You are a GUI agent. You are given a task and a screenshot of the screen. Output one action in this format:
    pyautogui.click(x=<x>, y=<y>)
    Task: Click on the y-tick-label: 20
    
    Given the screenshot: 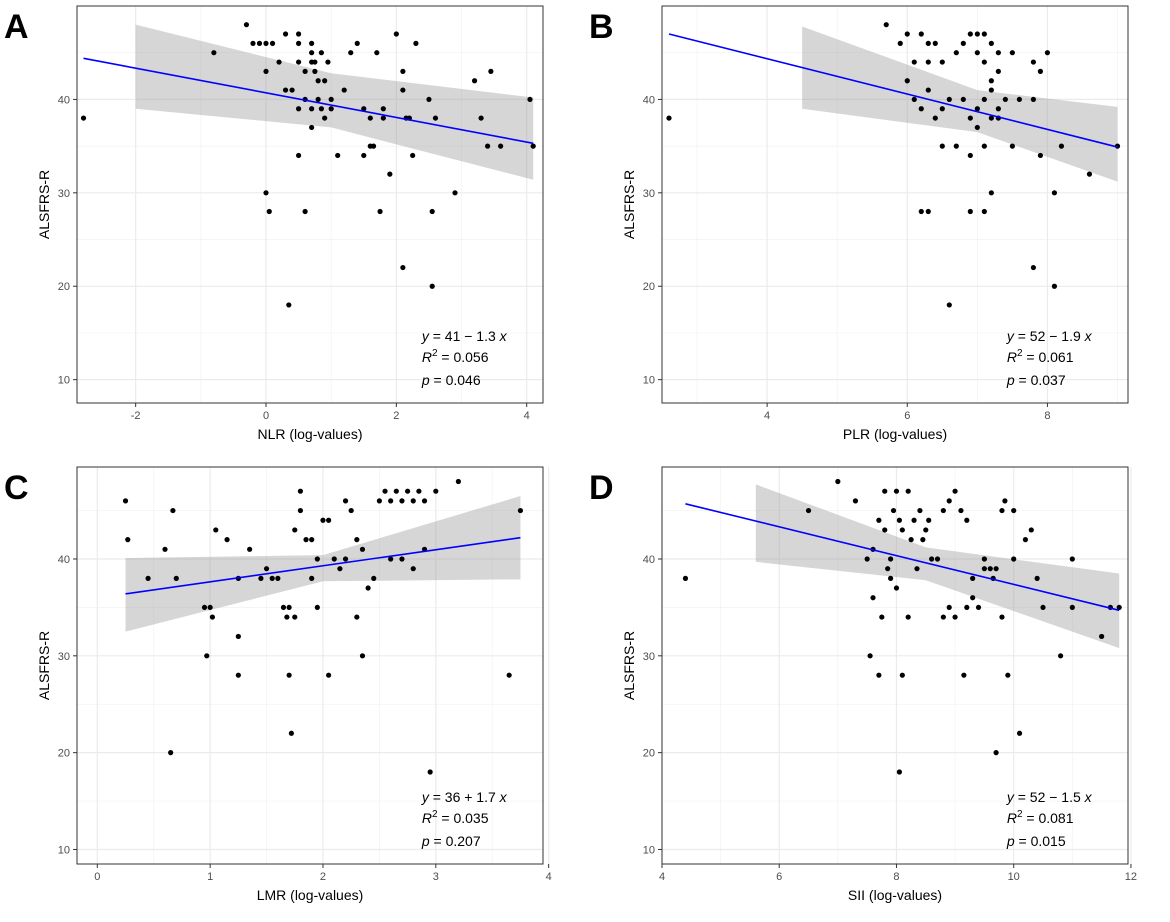 What is the action you would take?
    pyautogui.click(x=649, y=287)
    